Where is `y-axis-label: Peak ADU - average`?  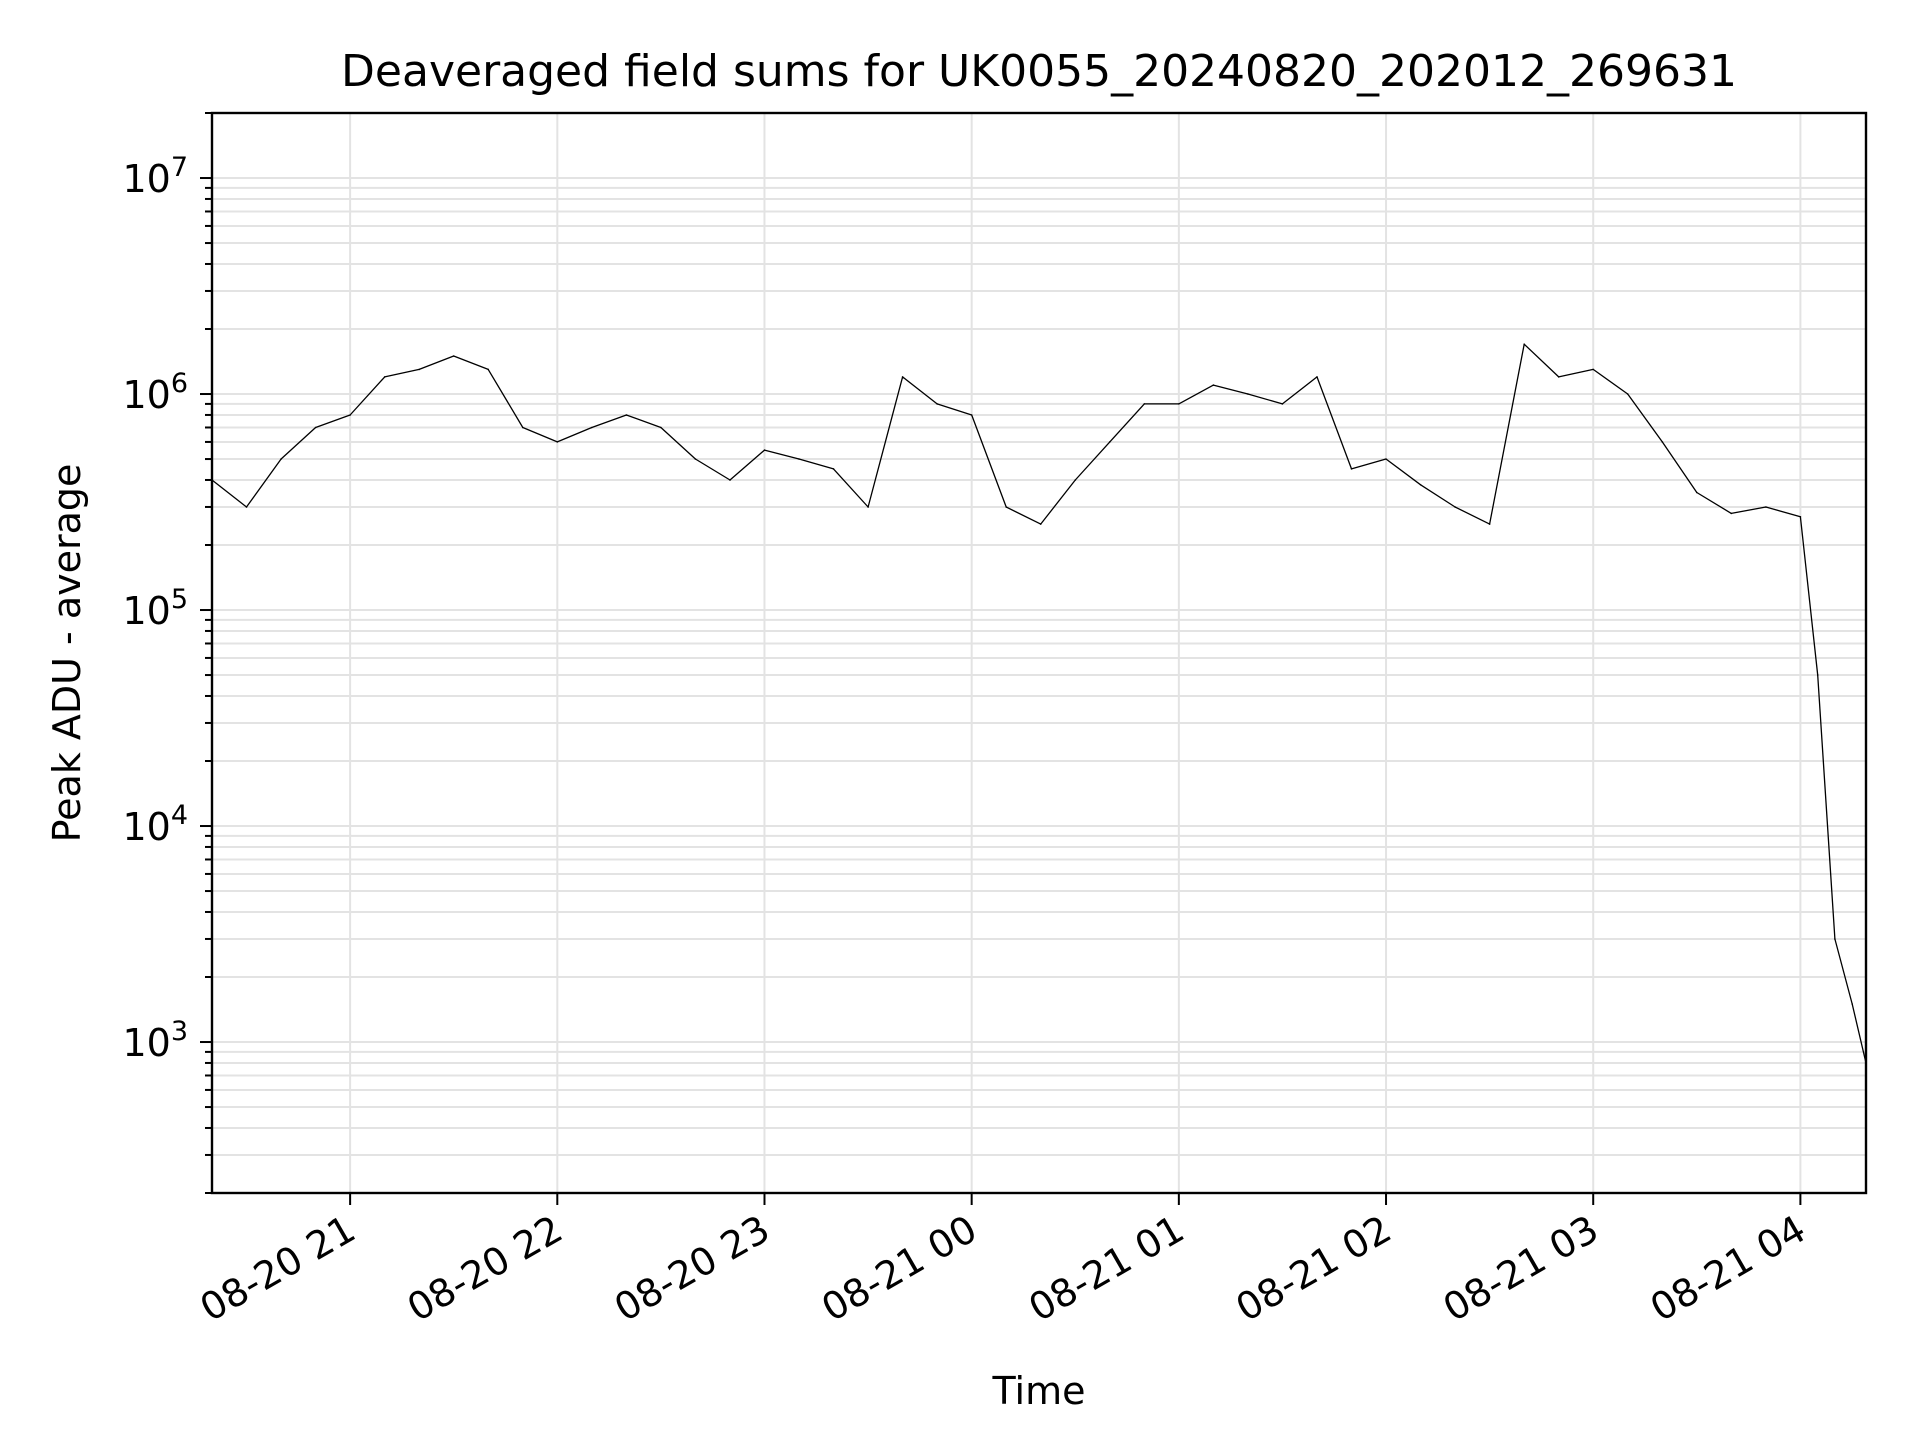
y-axis-label: Peak ADU - average is located at coordinates (67, 653).